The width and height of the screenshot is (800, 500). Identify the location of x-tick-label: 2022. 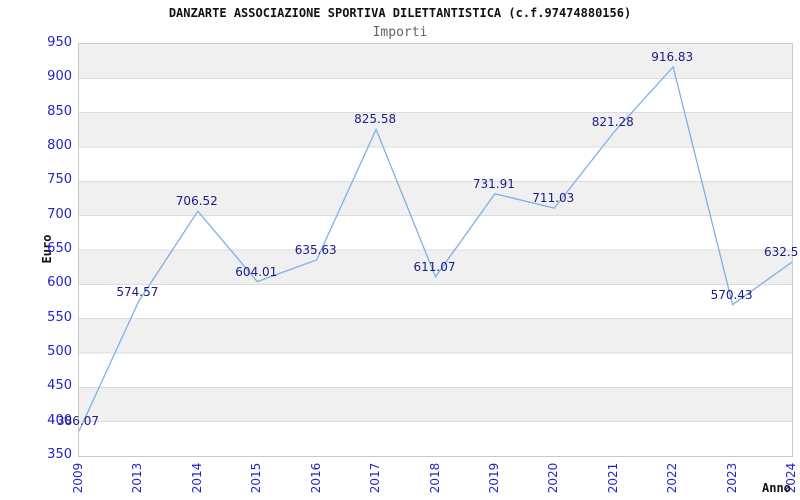
(672, 478).